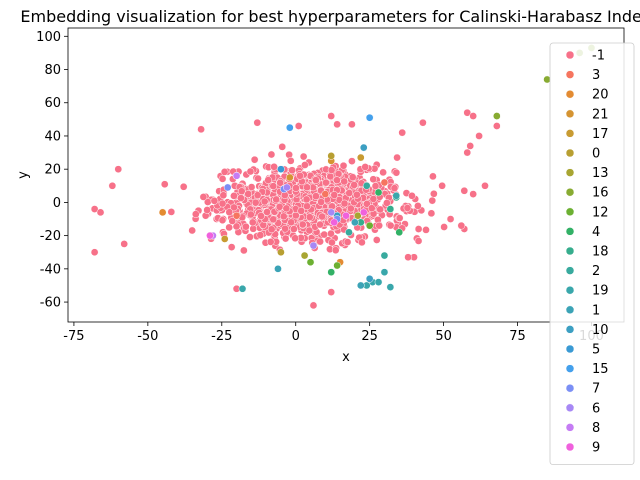  Describe the element at coordinates (48, 37) in the screenshot. I see `y-tick-label: 100` at that location.